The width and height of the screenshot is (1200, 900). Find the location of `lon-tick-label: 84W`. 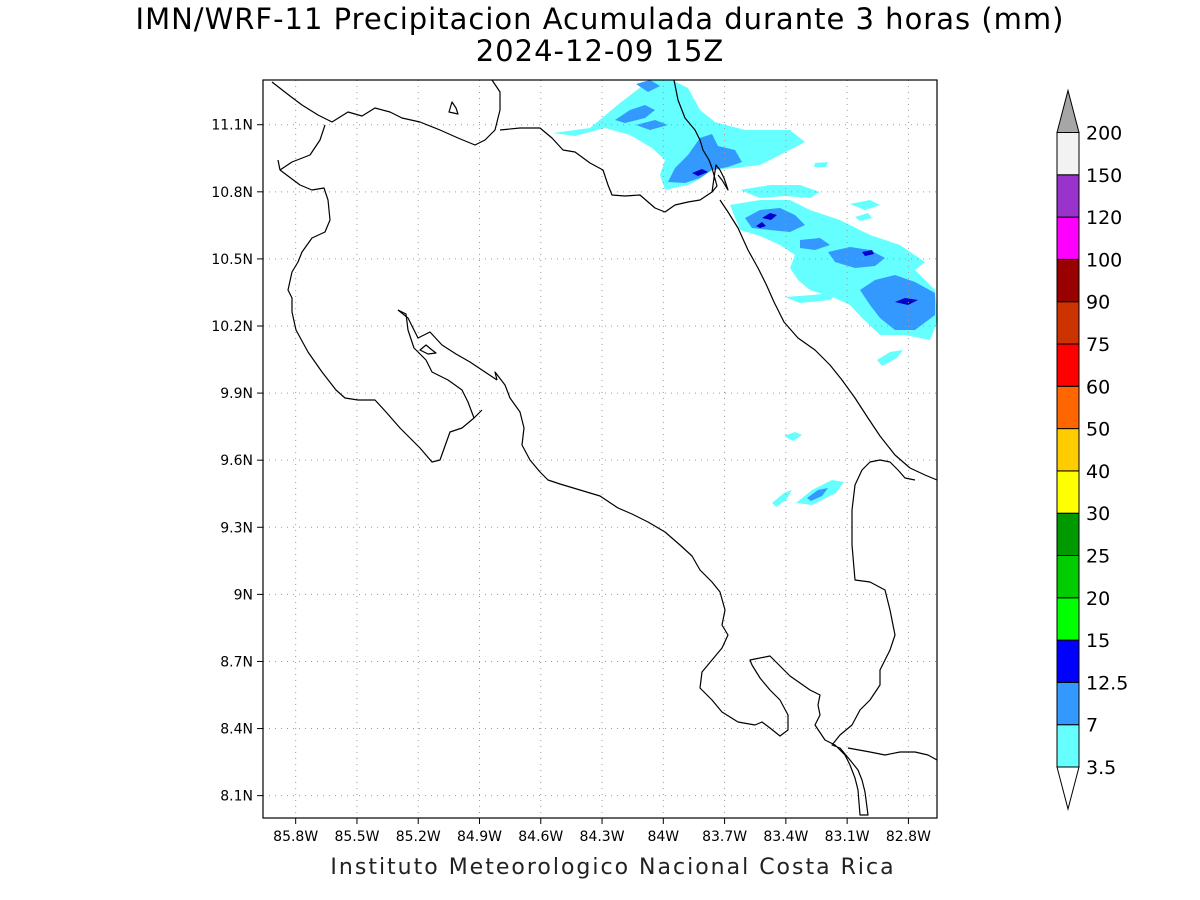

lon-tick-label: 84W is located at coordinates (663, 837).